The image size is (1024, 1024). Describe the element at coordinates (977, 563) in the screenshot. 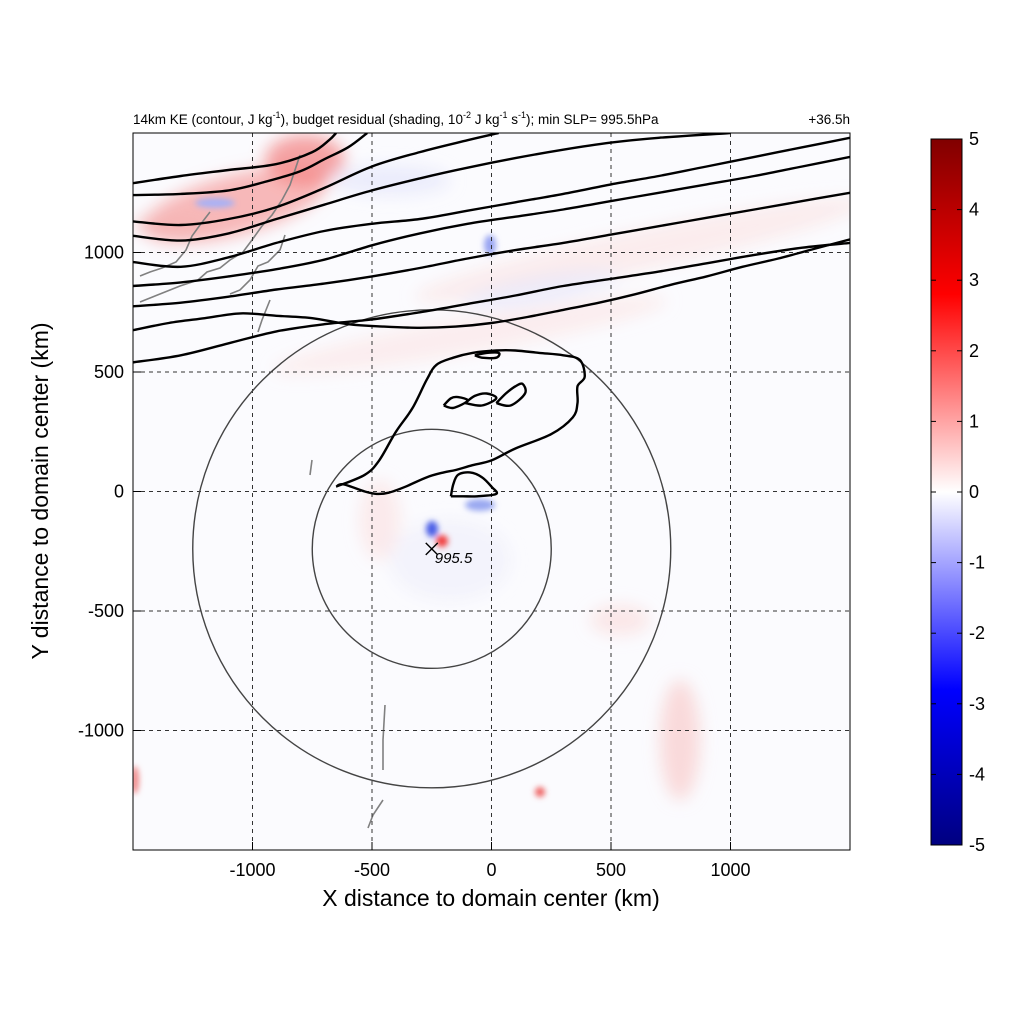

I see `colorbar-tick-label: -1` at that location.